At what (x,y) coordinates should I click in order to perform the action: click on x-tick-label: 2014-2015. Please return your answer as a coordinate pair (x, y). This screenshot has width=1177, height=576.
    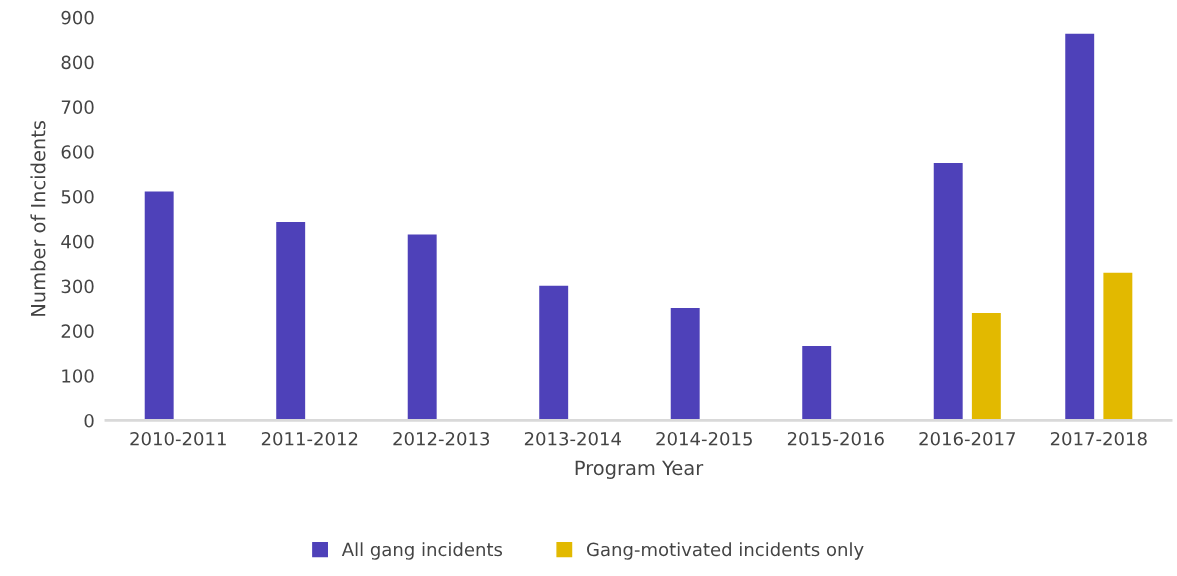
    Looking at the image, I should click on (704, 438).